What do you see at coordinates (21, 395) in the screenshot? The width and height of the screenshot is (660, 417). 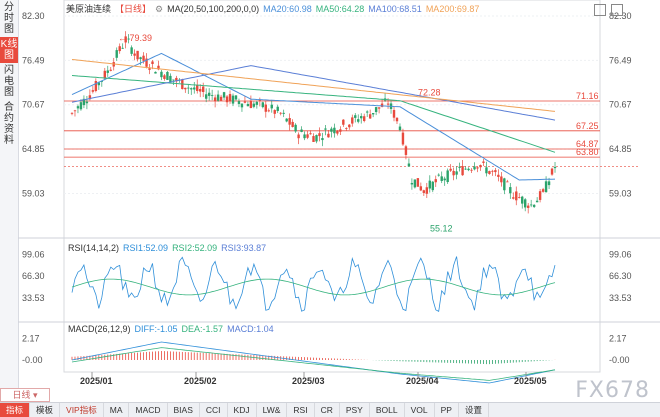 I see `period-selector-label: 日线` at bounding box center [21, 395].